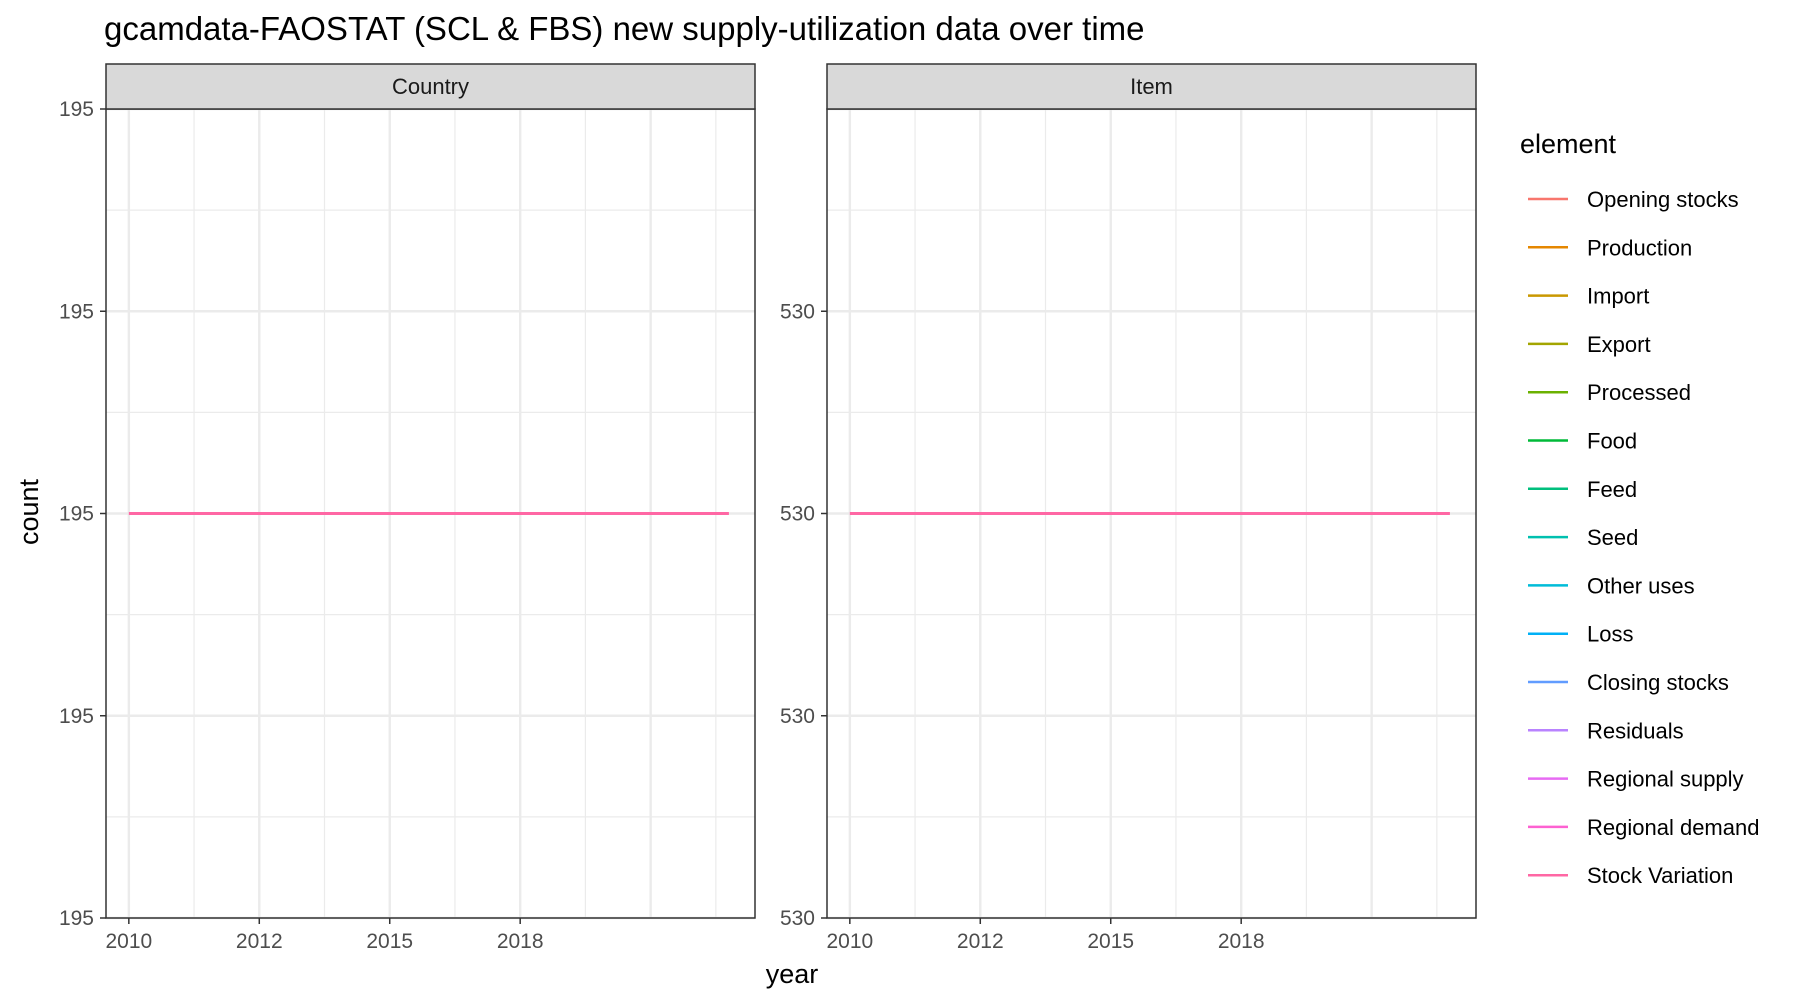 This screenshot has width=1800, height=1000. I want to click on legend-item: Stock Variation, so click(1630, 875).